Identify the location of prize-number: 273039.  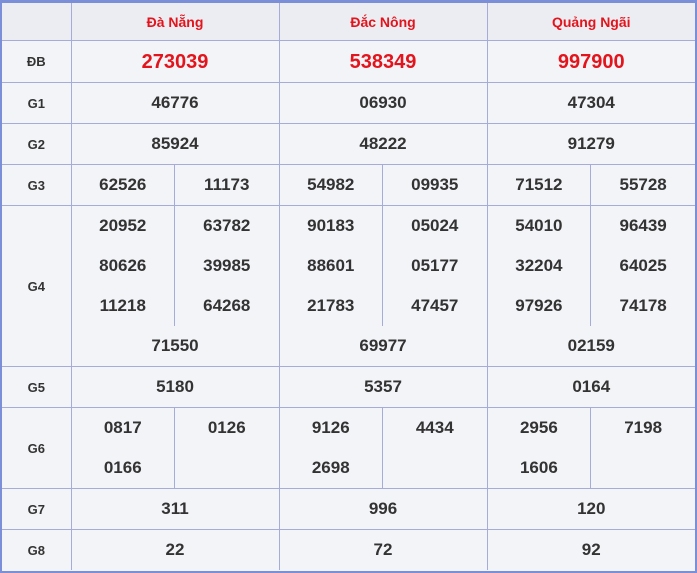
(175, 61).